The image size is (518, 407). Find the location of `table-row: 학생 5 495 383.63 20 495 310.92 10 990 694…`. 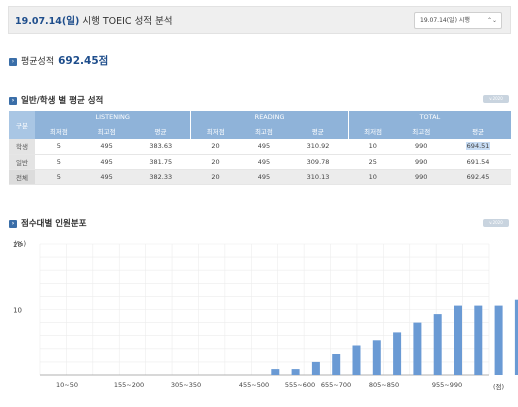

table-row: 학생 5 495 383.63 20 495 310.92 10 990 694… is located at coordinates (260, 147).